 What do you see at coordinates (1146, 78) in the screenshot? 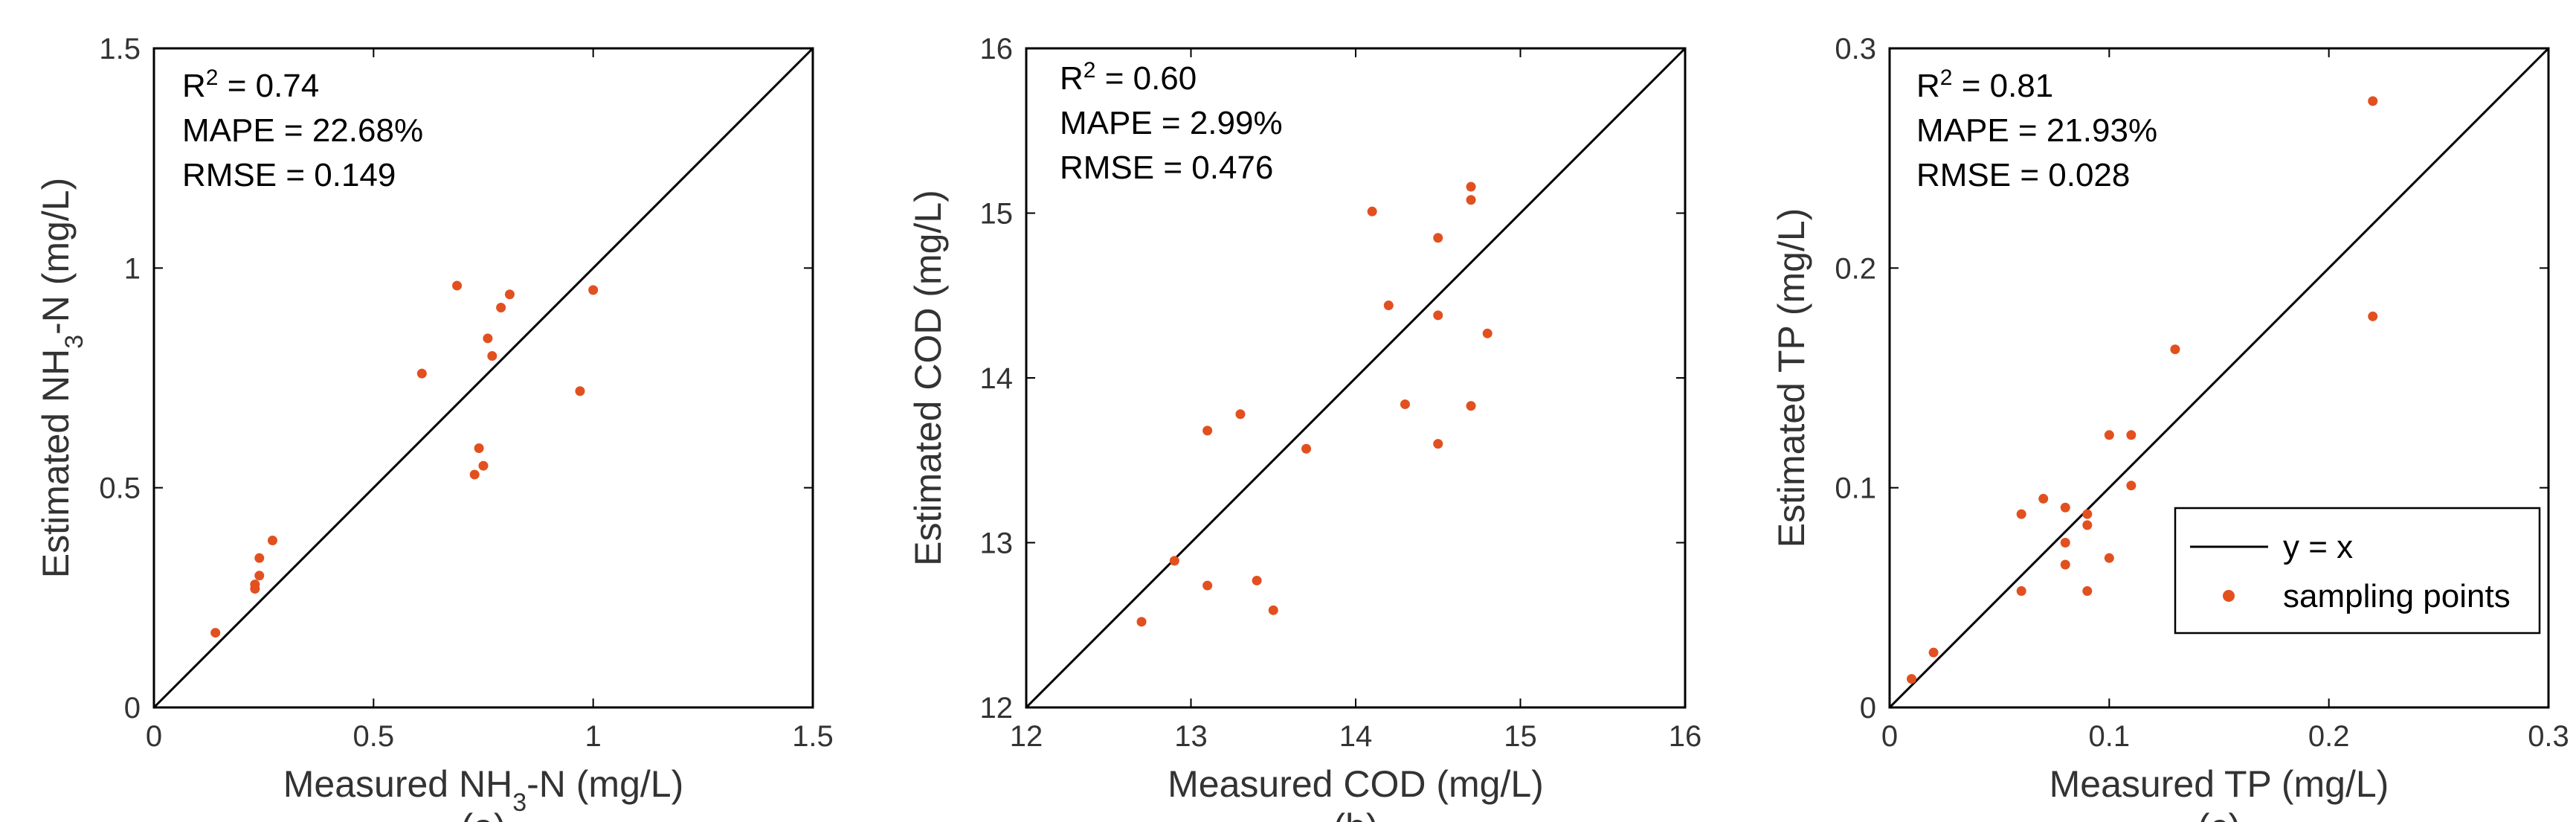
I see `stat-r-value: = 0.60` at bounding box center [1146, 78].